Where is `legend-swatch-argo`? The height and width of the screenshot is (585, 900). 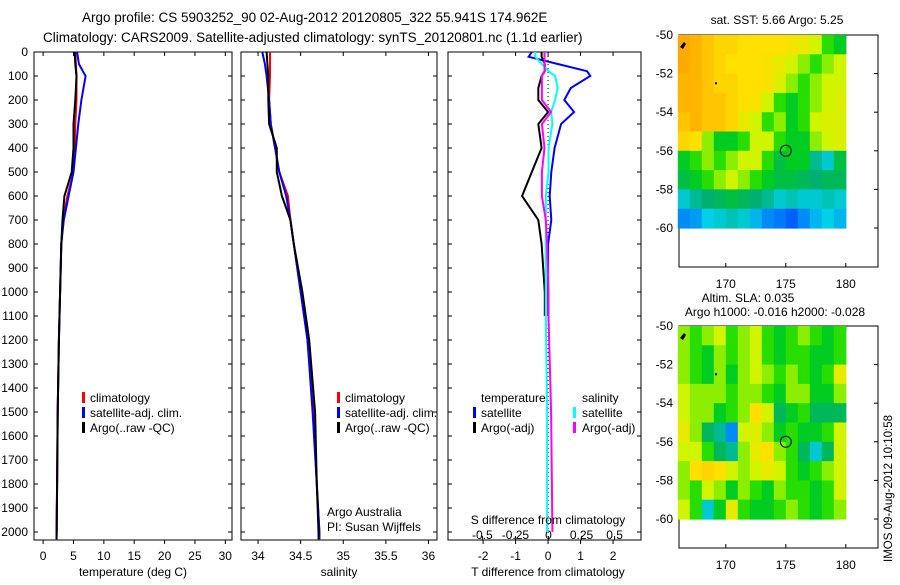 legend-swatch-argo is located at coordinates (338, 427).